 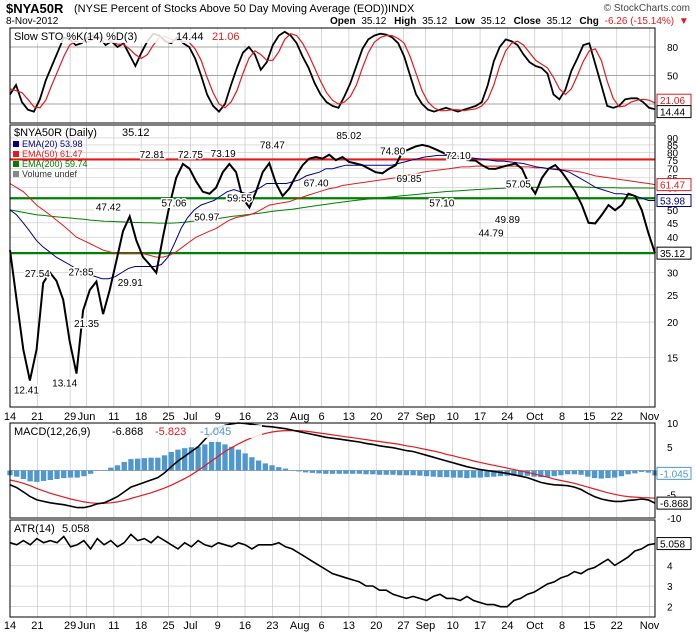 What do you see at coordinates (673, 146) in the screenshot?
I see `y-tick-label: 85` at bounding box center [673, 146].